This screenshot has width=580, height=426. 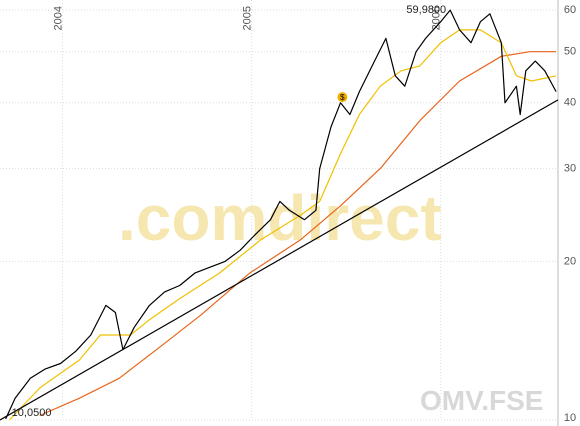 What do you see at coordinates (570, 261) in the screenshot?
I see `y-tick-label: 20` at bounding box center [570, 261].